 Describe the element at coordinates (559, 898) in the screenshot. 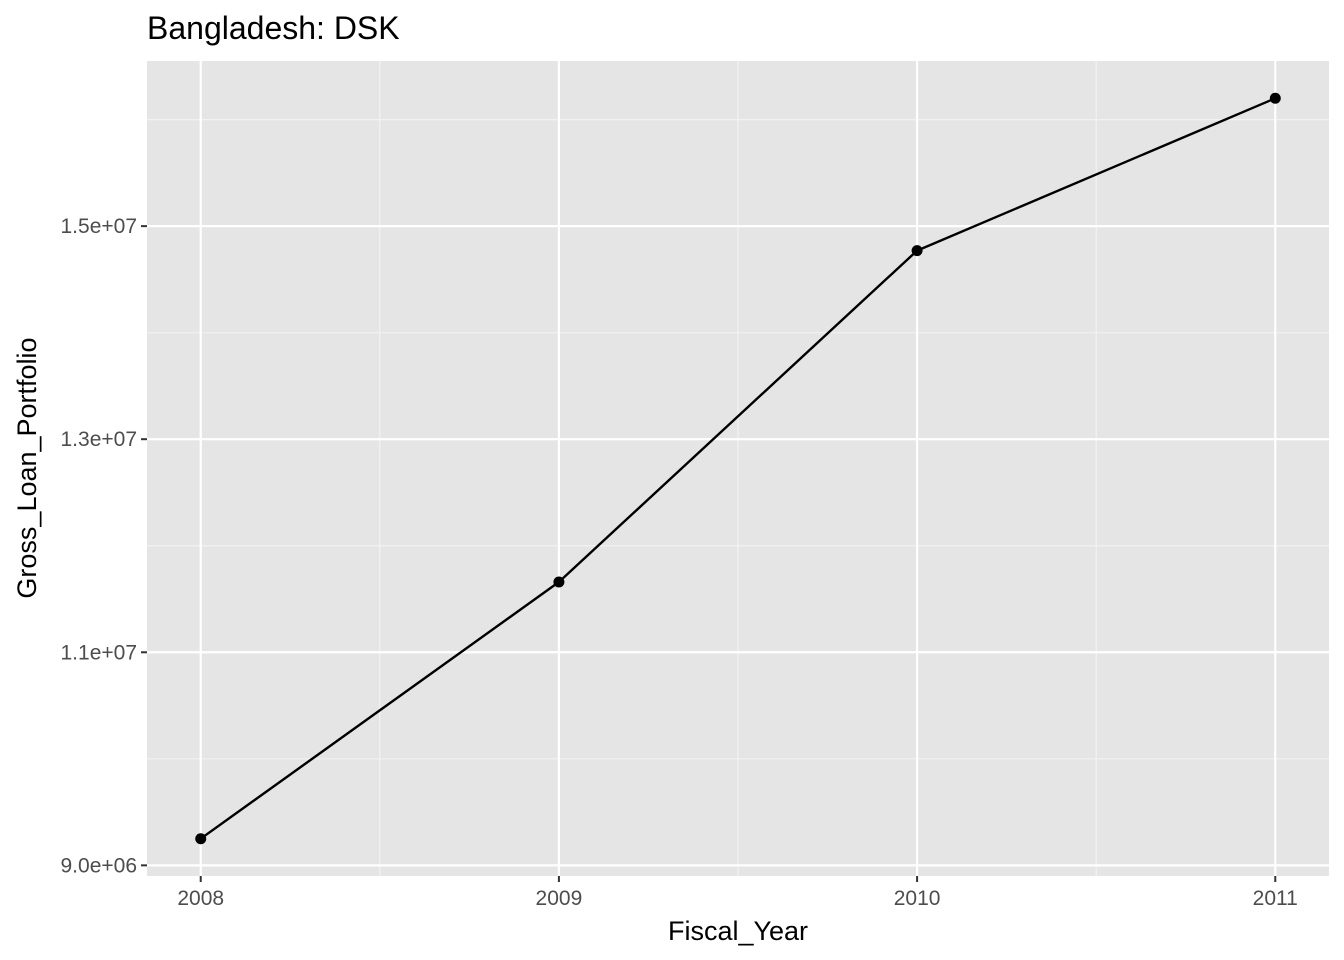

I see `x-tick-label: 2009` at that location.